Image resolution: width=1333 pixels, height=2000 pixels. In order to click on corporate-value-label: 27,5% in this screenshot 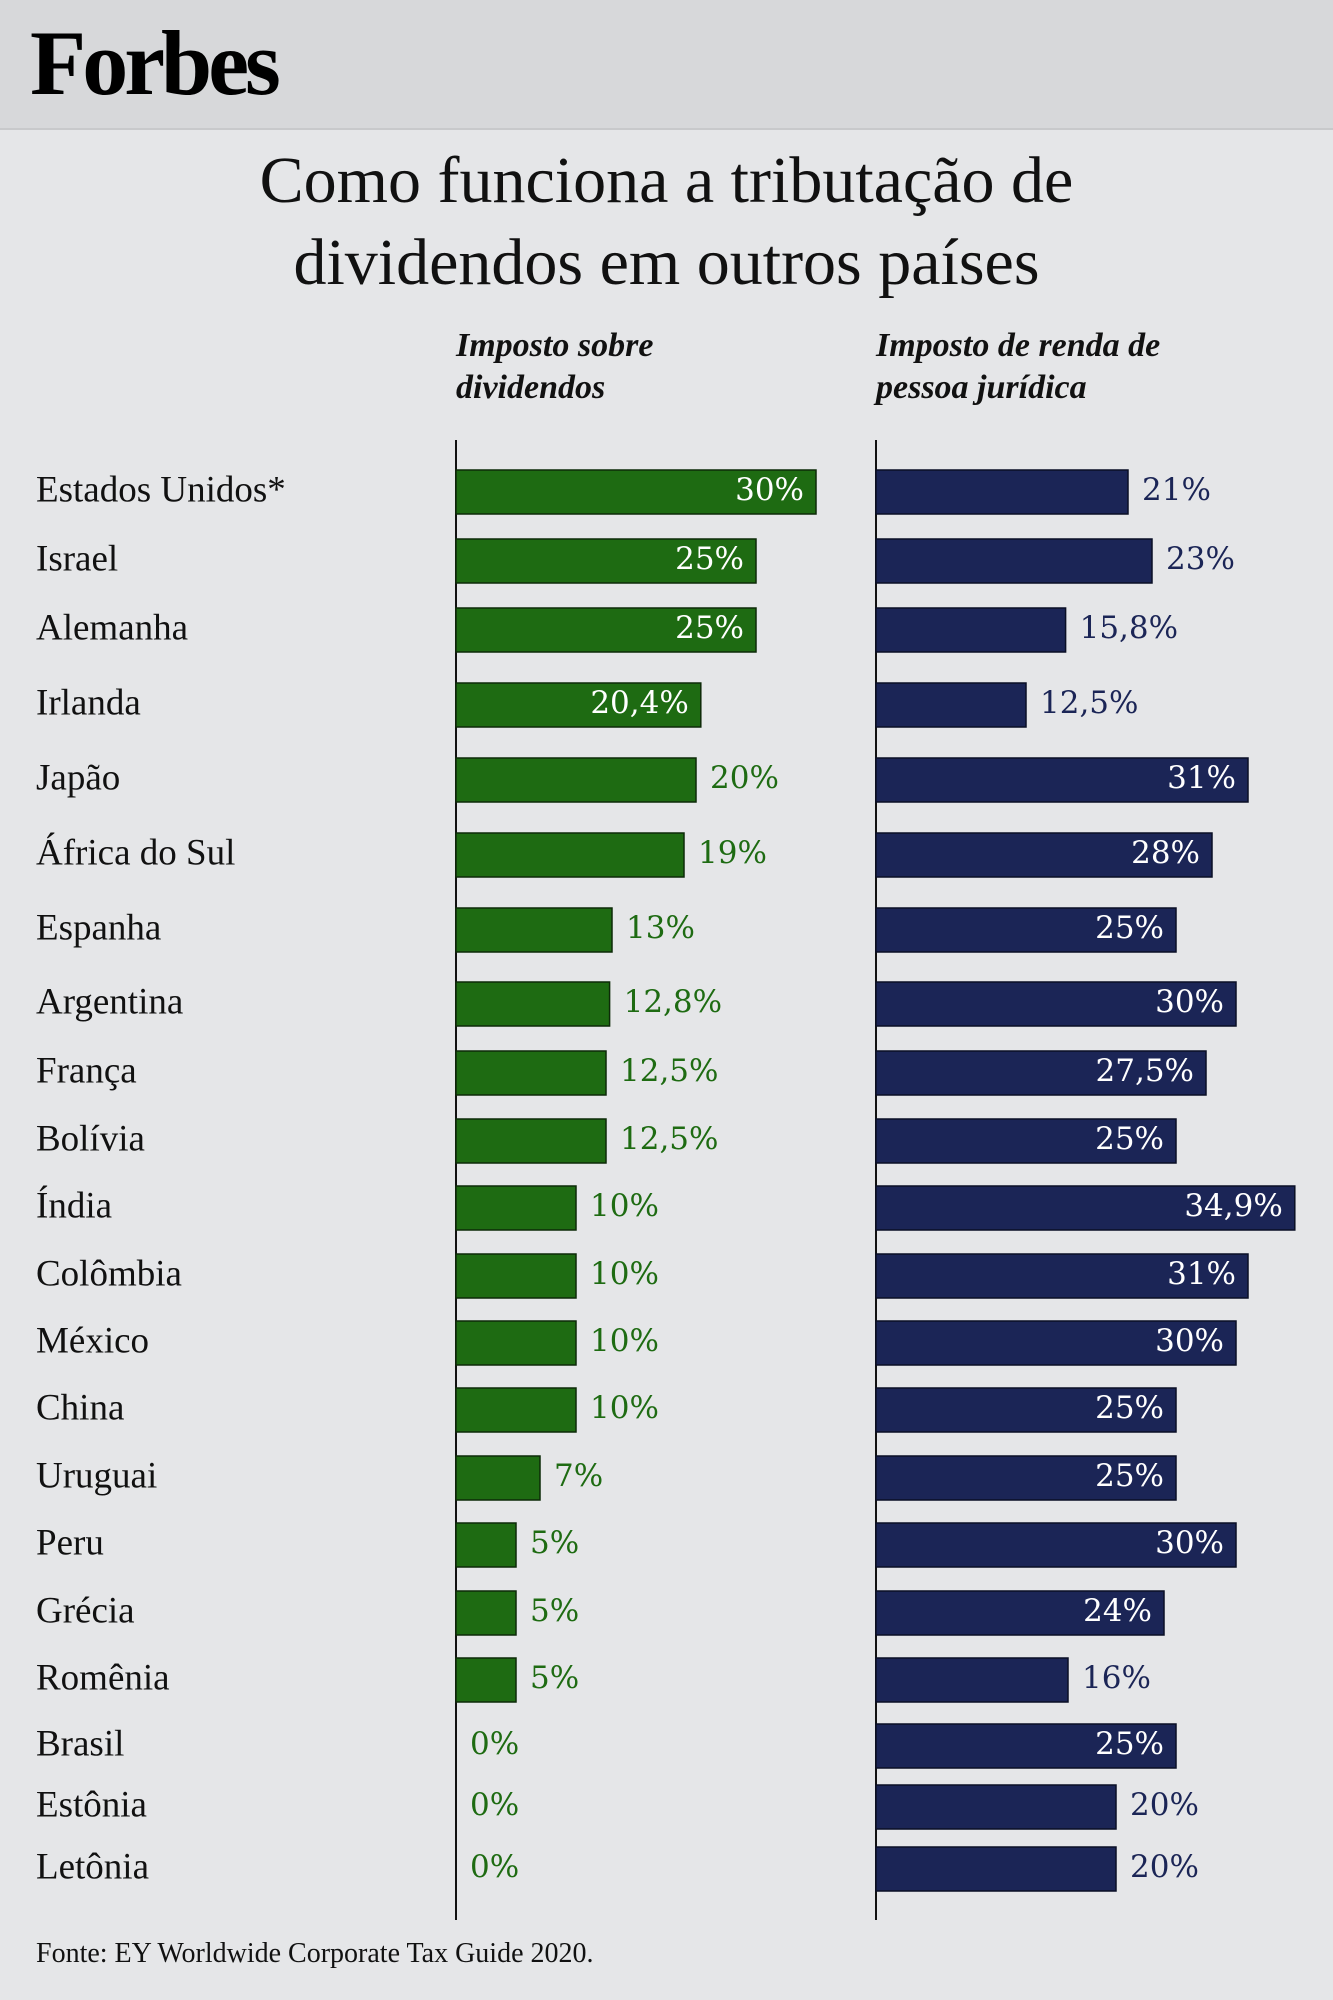, I will do `click(1145, 1071)`.